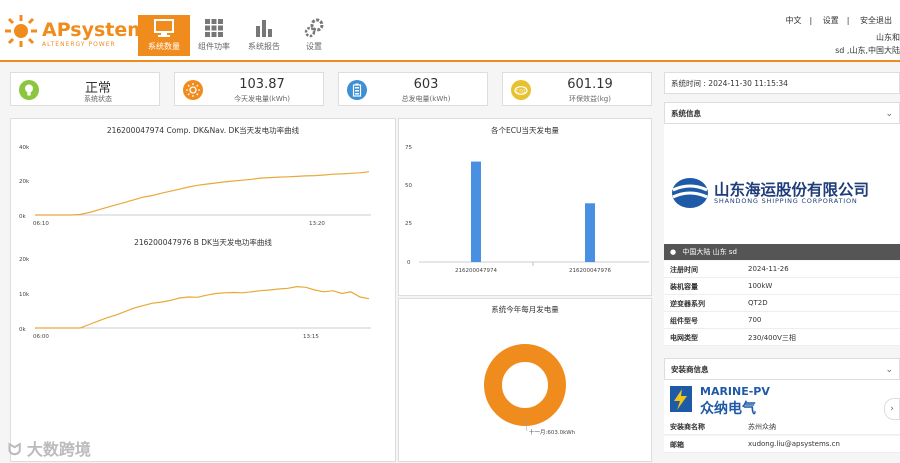 This screenshot has width=900, height=463. What do you see at coordinates (758, 303) in the screenshot?
I see `info-value: QT2D` at bounding box center [758, 303].